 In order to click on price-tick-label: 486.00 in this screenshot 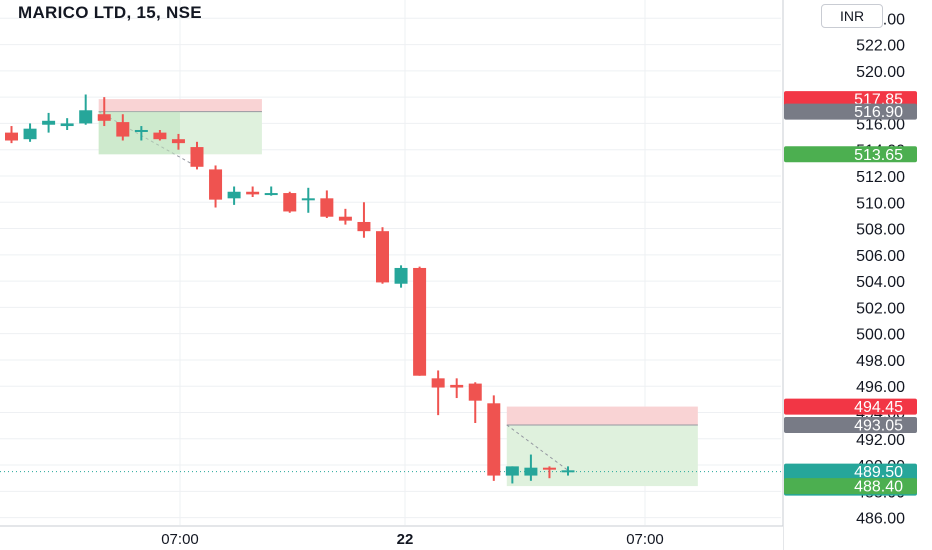, I will do `click(880, 519)`.